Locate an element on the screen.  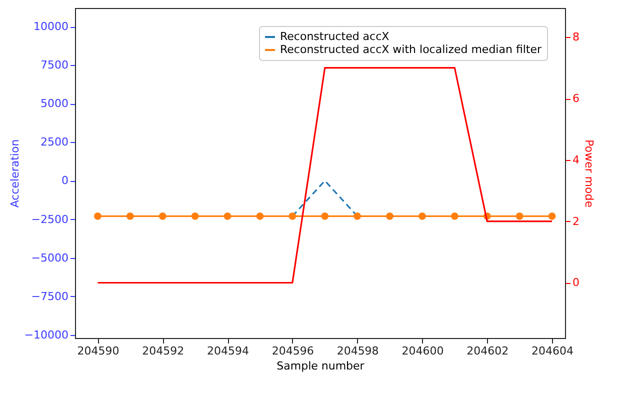
x-tick-label: 204594 is located at coordinates (228, 351).